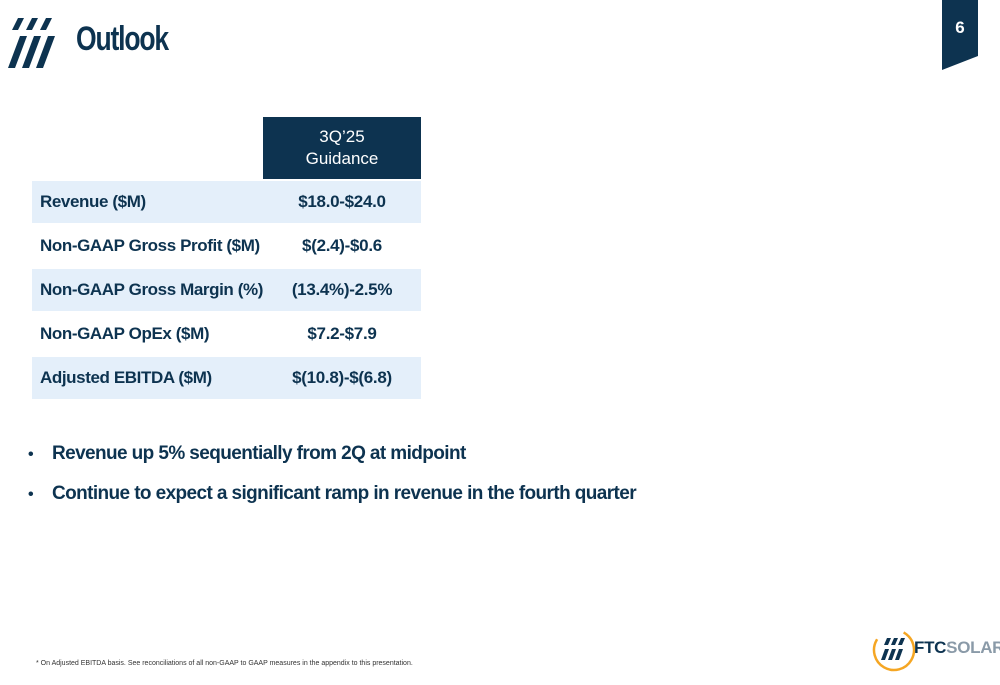 This screenshot has width=1000, height=685. Describe the element at coordinates (125, 333) in the screenshot. I see `row-label: Non-GAAP OpEx ($M)` at that location.